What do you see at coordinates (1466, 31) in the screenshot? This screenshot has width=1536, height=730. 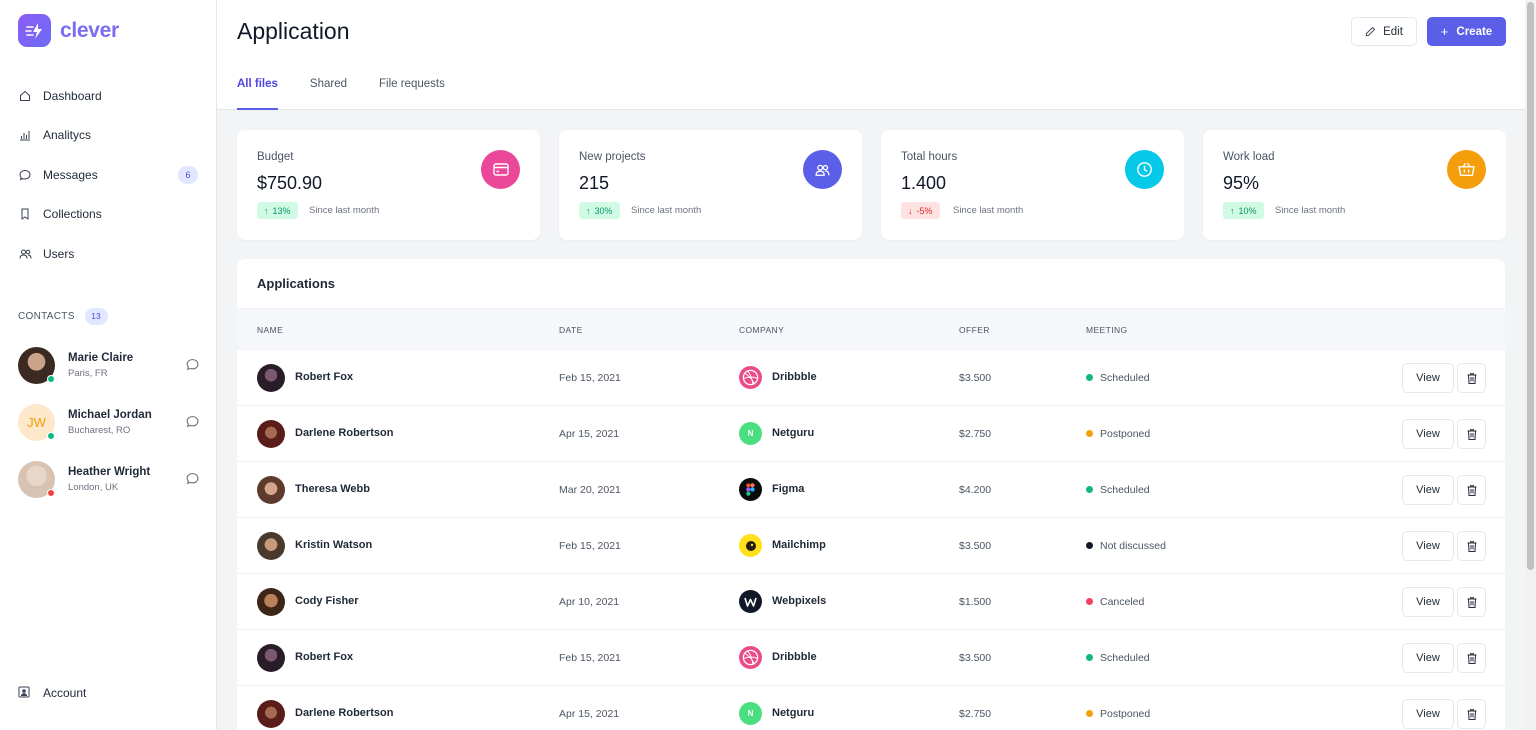 I see `create-button: + Create` at bounding box center [1466, 31].